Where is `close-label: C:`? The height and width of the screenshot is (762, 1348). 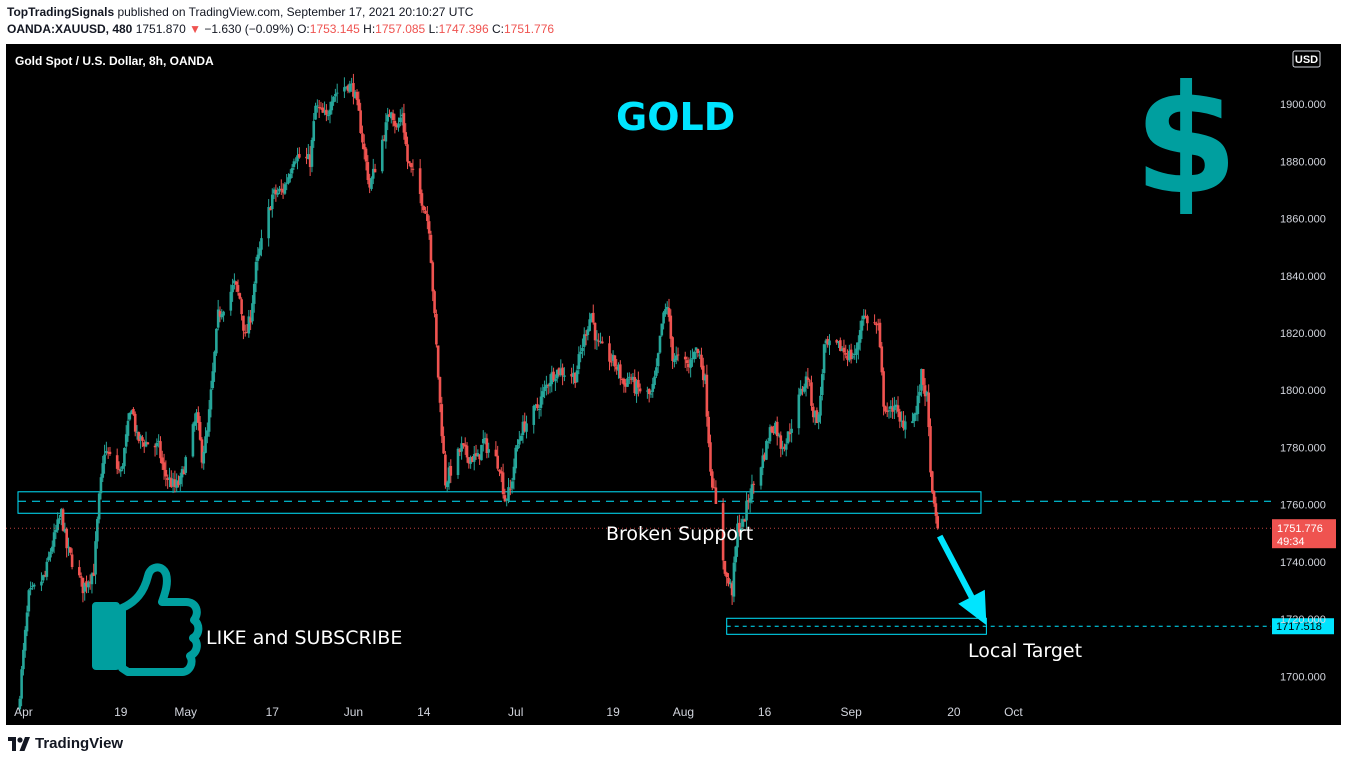
close-label: C: is located at coordinates (498, 29).